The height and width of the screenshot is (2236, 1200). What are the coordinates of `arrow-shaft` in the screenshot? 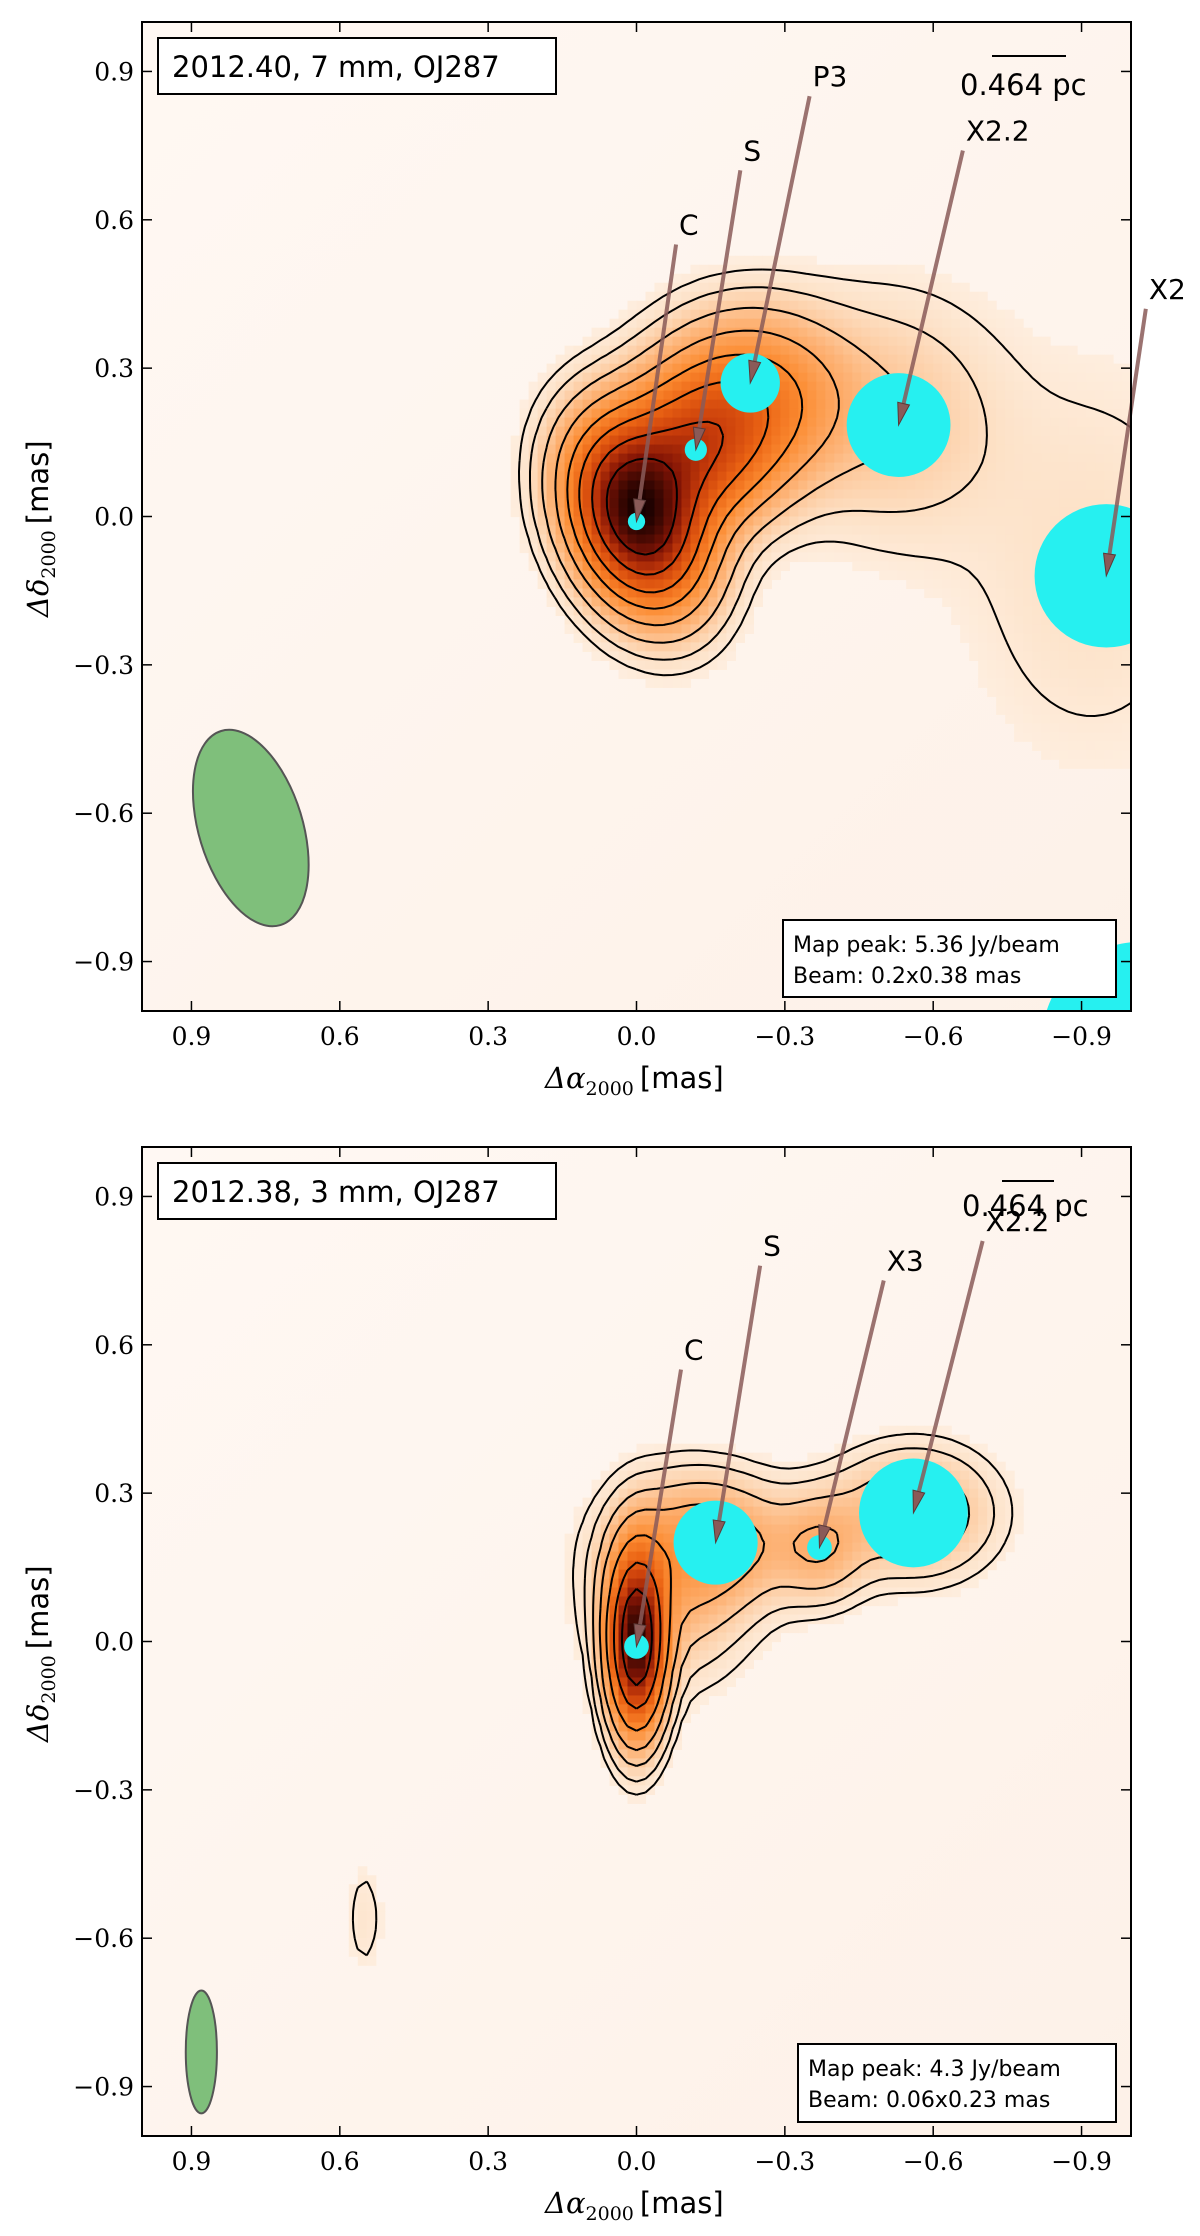 It's located at (660, 1497).